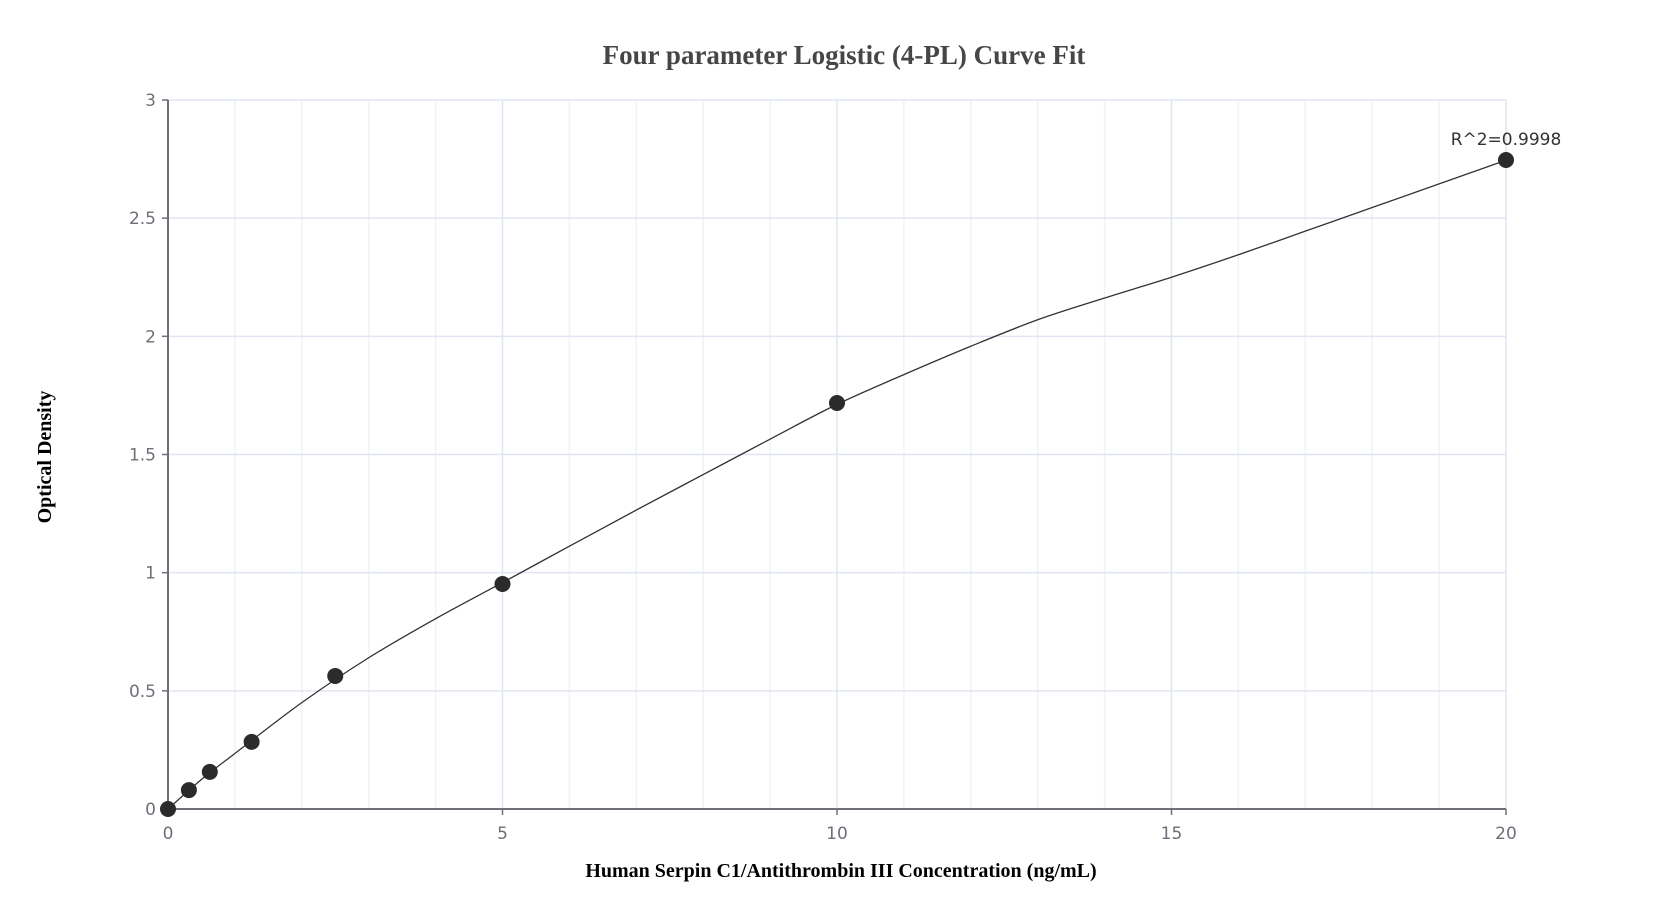  I want to click on x-tick-label: 5, so click(502, 834).